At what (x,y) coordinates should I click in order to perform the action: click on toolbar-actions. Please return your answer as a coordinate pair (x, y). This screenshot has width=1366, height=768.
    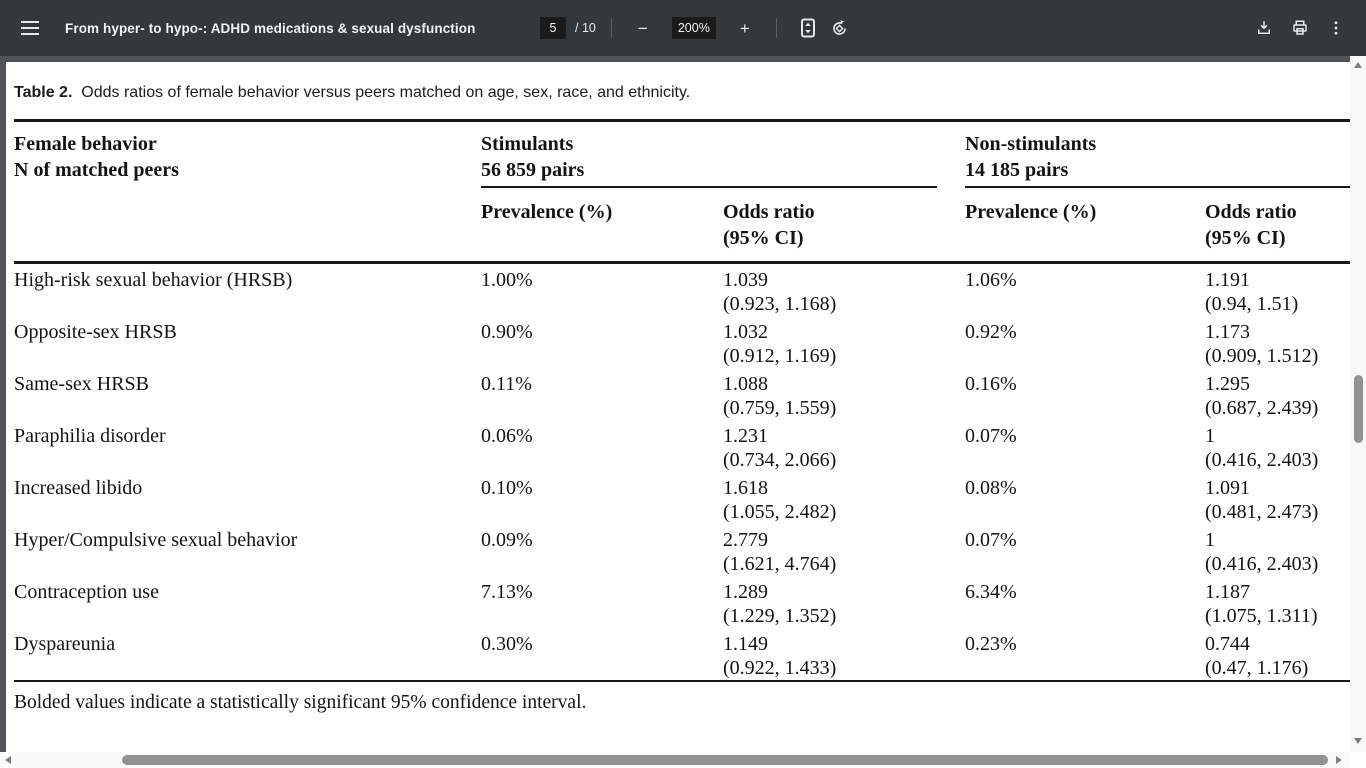
    Looking at the image, I should click on (1300, 28).